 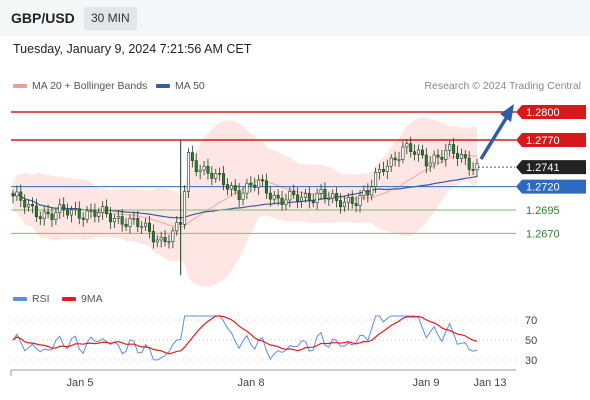 I want to click on rsi-tick-70: 70, so click(x=531, y=321).